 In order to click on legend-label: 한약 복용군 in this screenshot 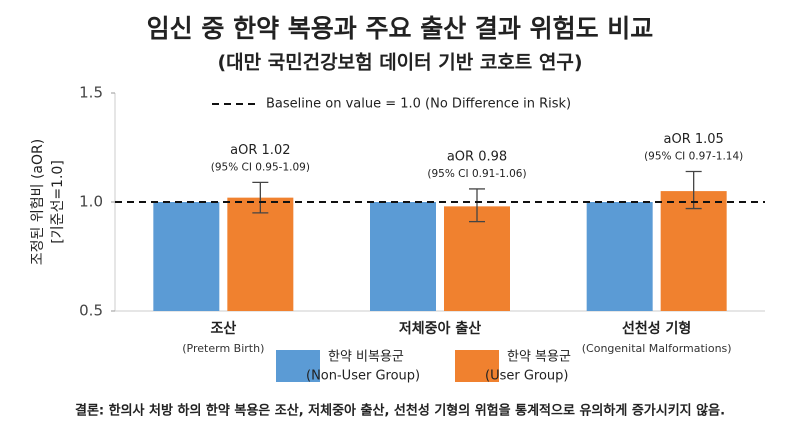, I will do `click(539, 357)`.